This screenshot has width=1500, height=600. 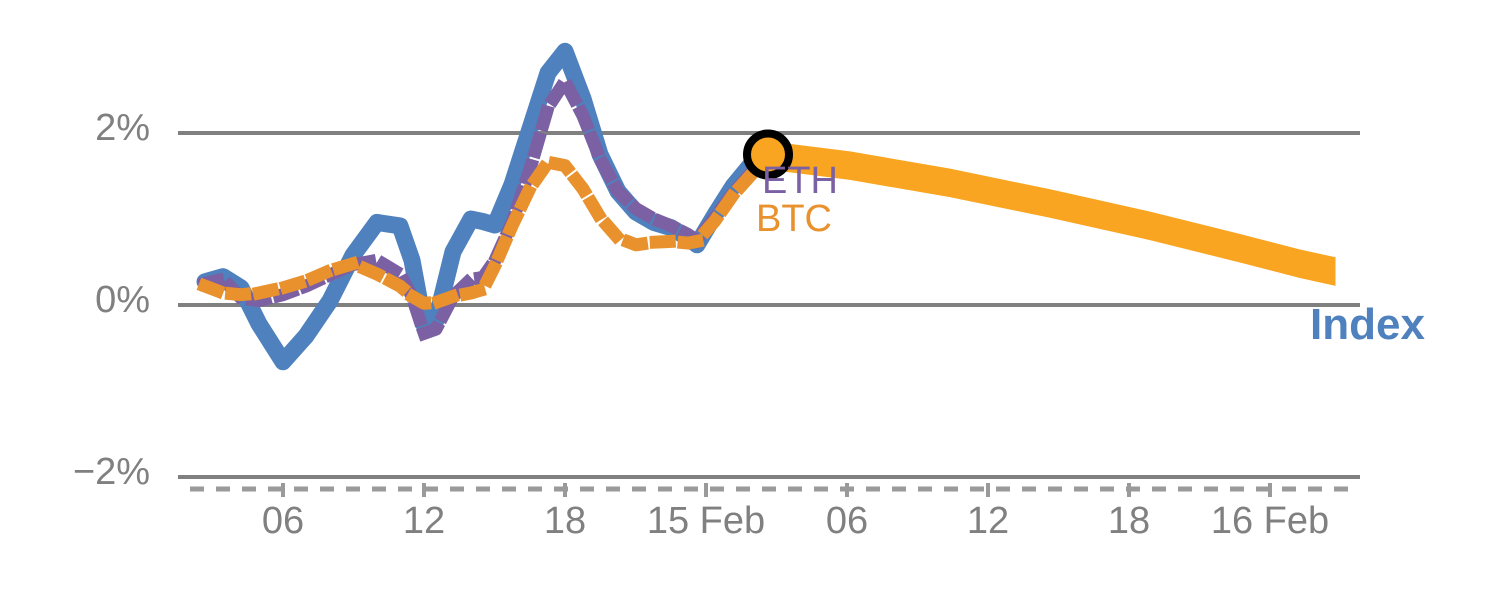 I want to click on series-line-btc, so click(x=487, y=232).